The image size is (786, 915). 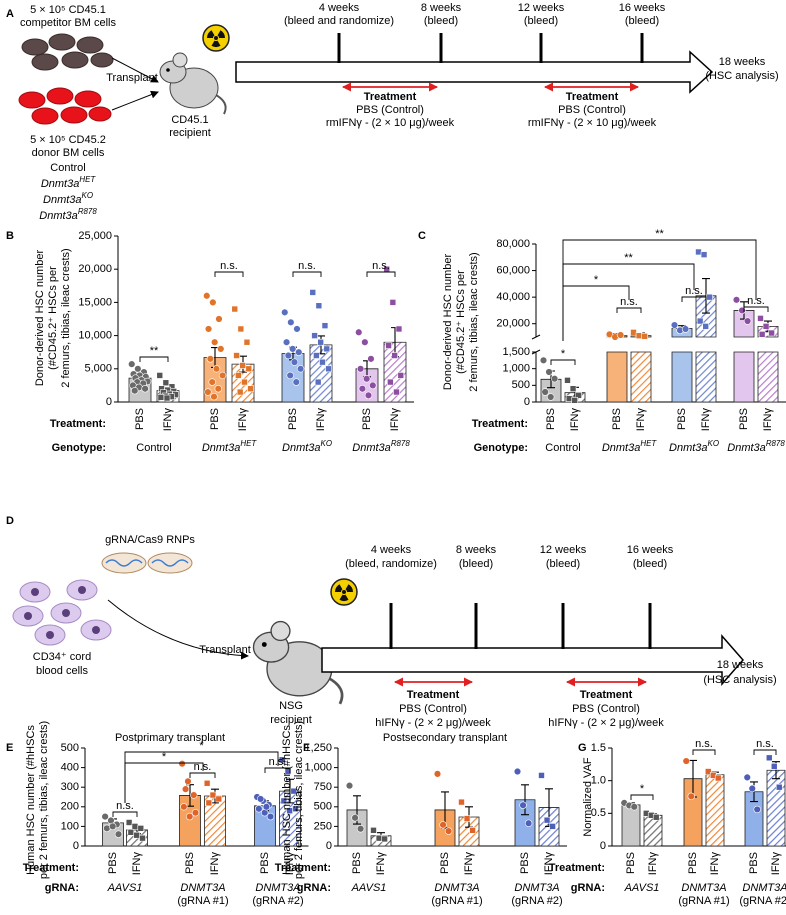 I want to click on timepoint-label: 16 weeks, so click(x=650, y=550).